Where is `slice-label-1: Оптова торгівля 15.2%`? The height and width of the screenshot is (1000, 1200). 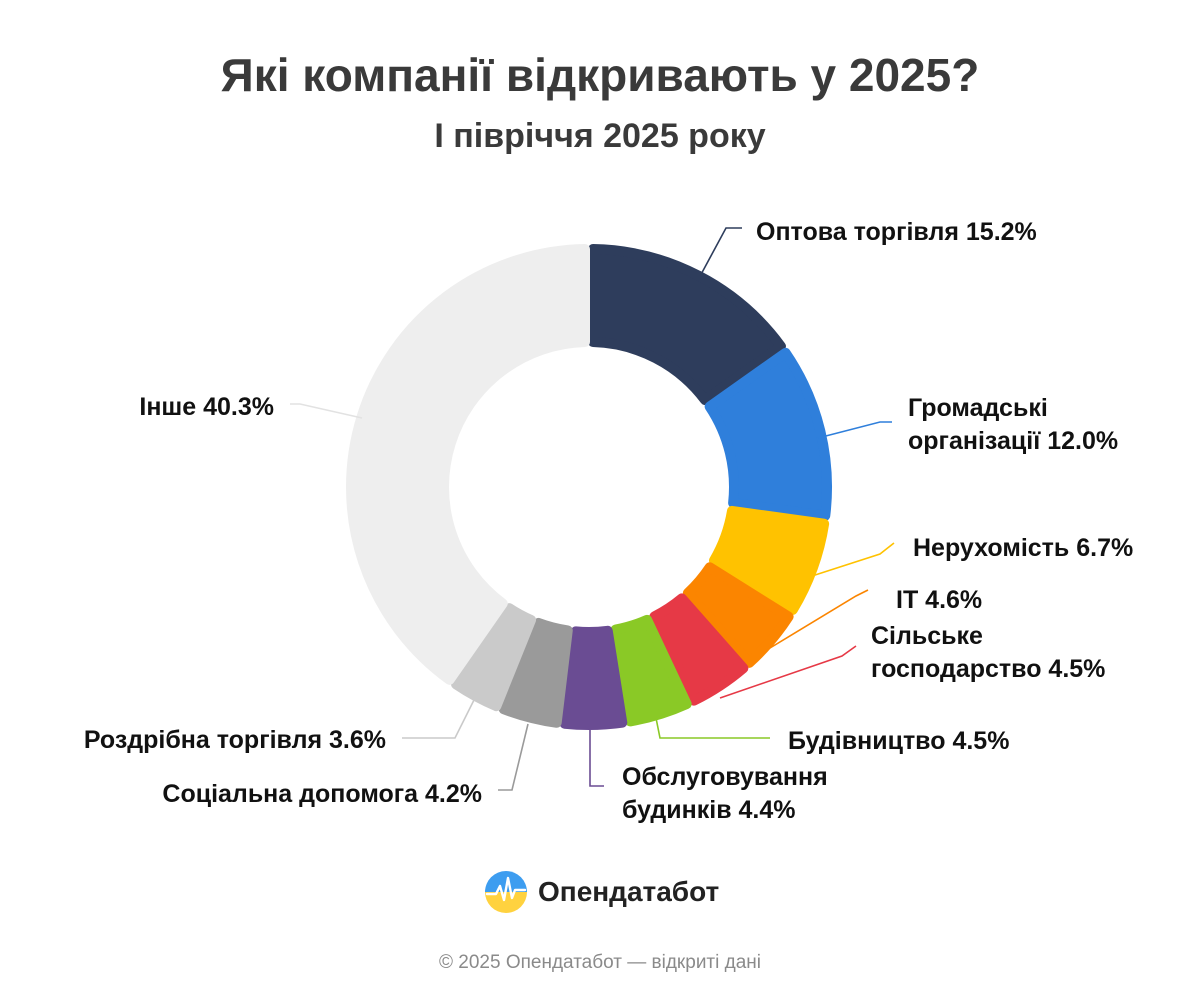
slice-label-1: Оптова торгівля 15.2% is located at coordinates (896, 232).